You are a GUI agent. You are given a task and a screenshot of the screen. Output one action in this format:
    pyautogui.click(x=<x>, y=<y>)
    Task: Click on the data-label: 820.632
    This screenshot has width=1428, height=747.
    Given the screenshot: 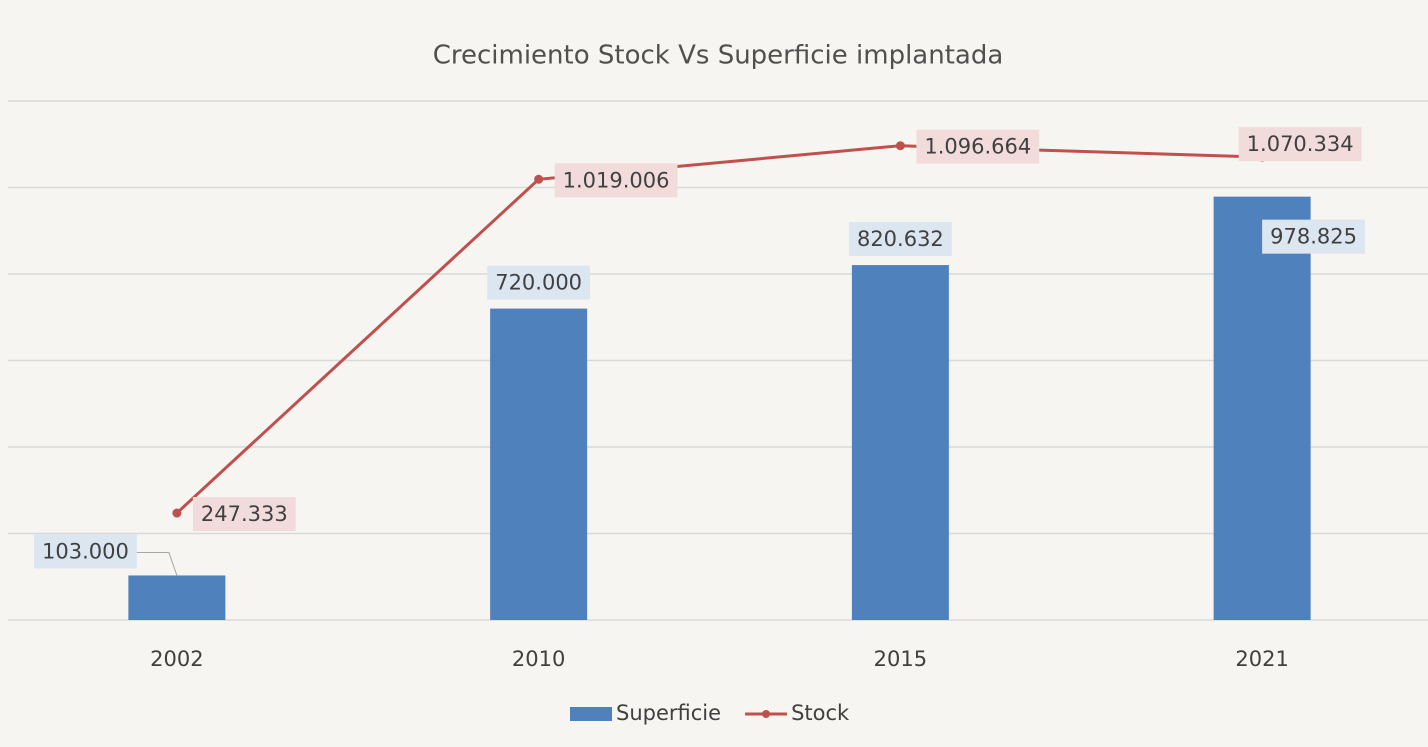 What is the action you would take?
    pyautogui.click(x=900, y=239)
    